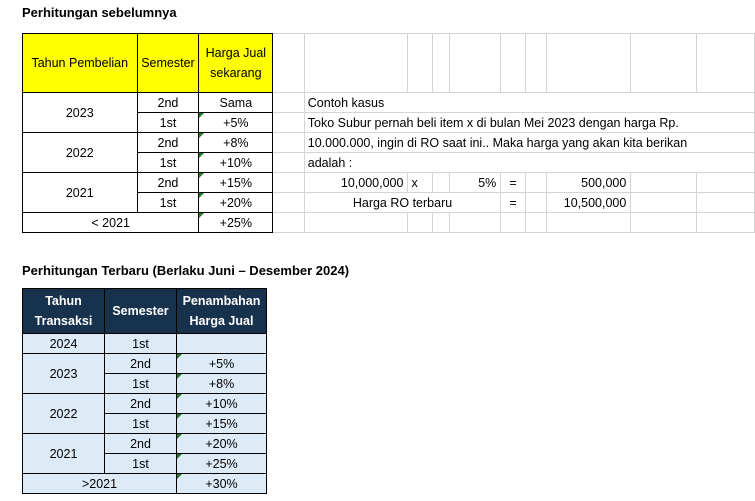 This screenshot has height=501, width=755. I want to click on header-harga-jual: Harga Jual sekarang, so click(236, 63).